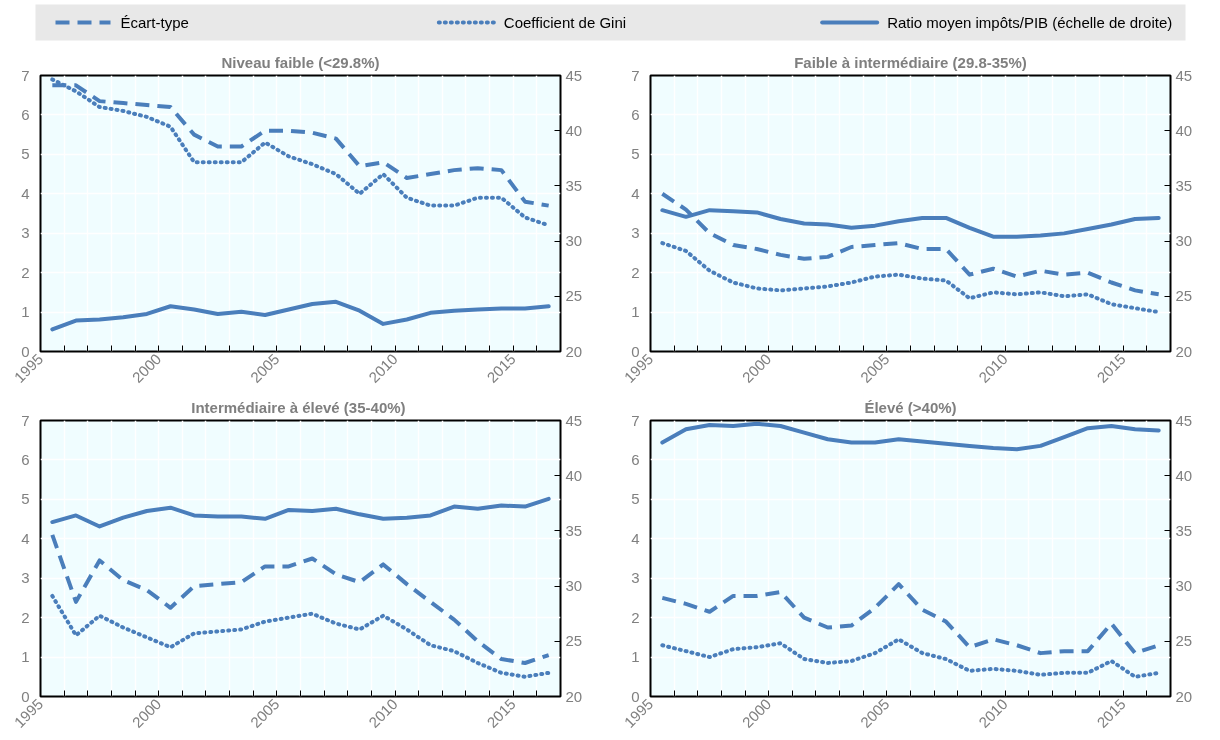  I want to click on legend-label: Ratio moyen impôts/PIB (échelle de droite), so click(1030, 22).